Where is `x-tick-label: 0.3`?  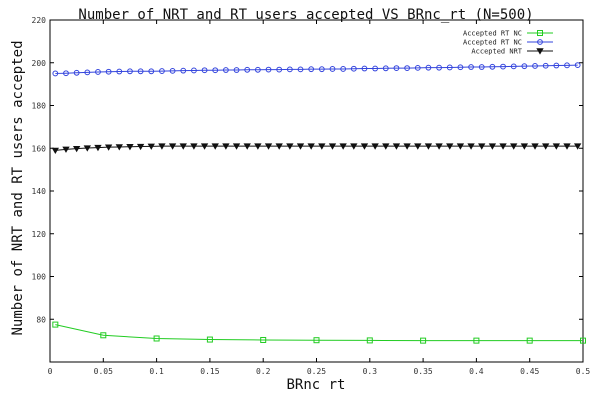 x-tick-label: 0.3 is located at coordinates (370, 371).